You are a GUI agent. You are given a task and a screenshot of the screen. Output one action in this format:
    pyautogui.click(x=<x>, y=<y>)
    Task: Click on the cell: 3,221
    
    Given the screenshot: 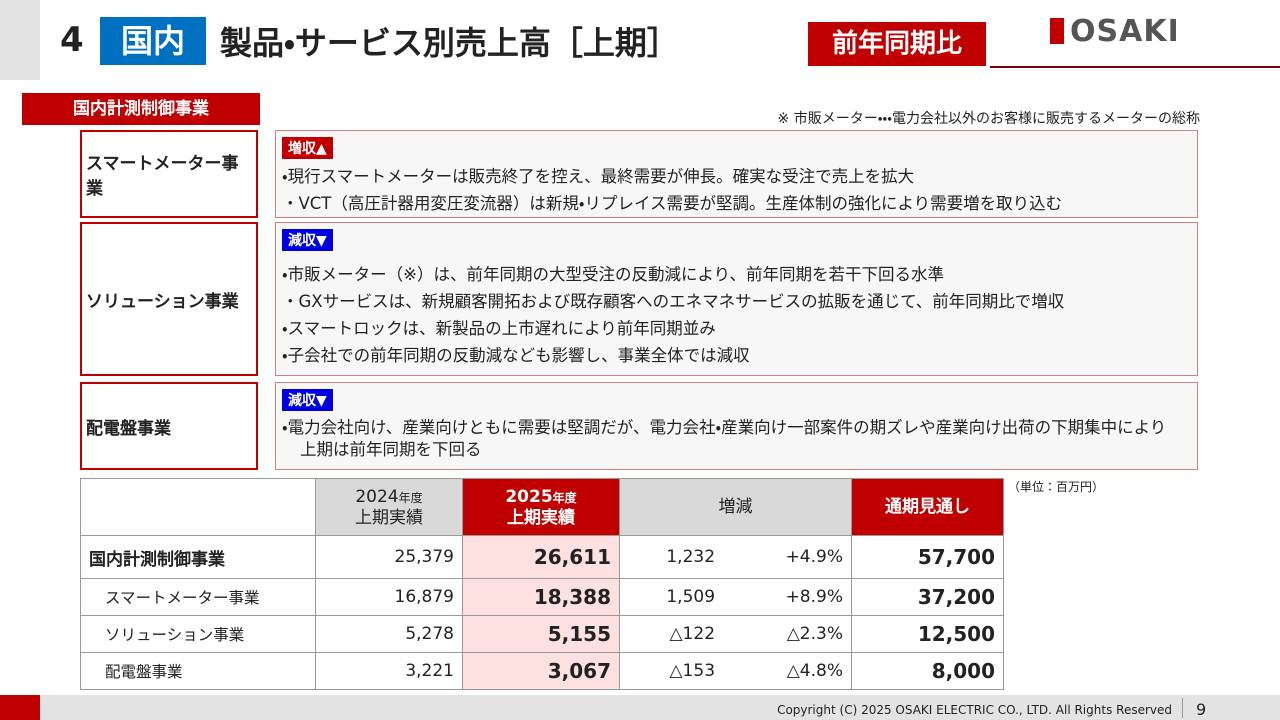 What is the action you would take?
    pyautogui.click(x=389, y=671)
    